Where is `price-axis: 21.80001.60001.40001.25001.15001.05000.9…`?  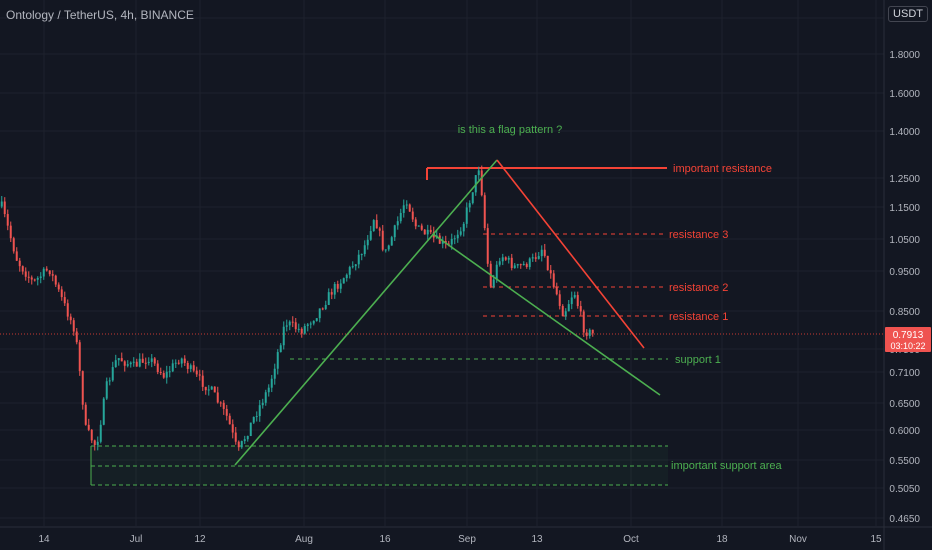
price-axis: 21.80001.60001.40001.25001.15001.05000.9… is located at coordinates (907, 275).